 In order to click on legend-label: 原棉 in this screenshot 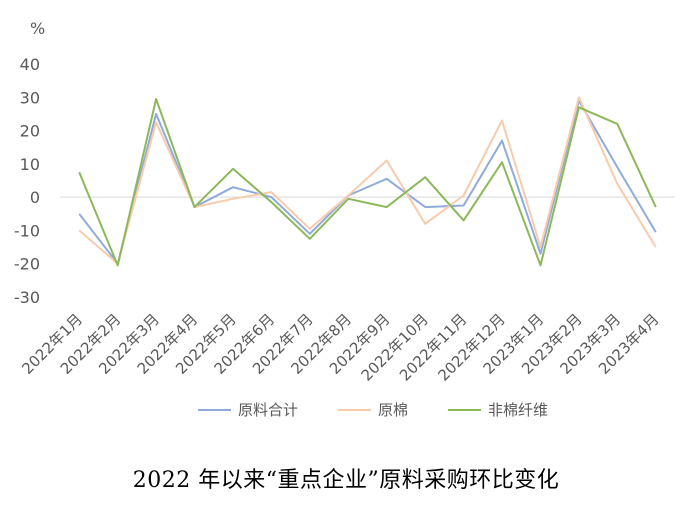, I will do `click(393, 410)`.